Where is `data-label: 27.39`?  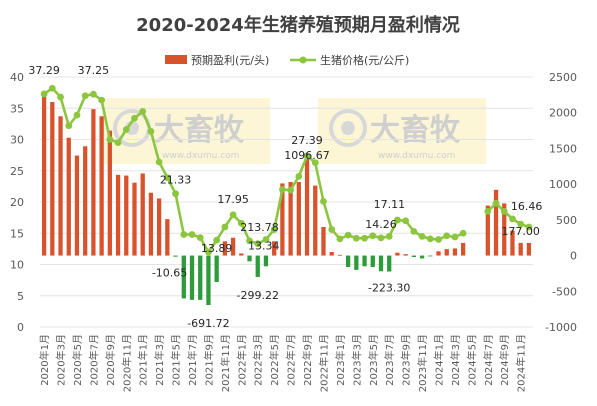
data-label: 27.39 is located at coordinates (307, 140).